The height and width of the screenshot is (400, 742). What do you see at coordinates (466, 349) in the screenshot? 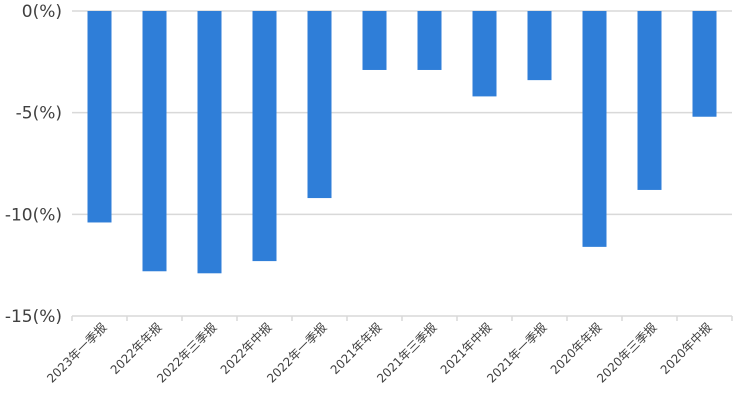
I see `x-tick-label: 2021年中报` at bounding box center [466, 349].